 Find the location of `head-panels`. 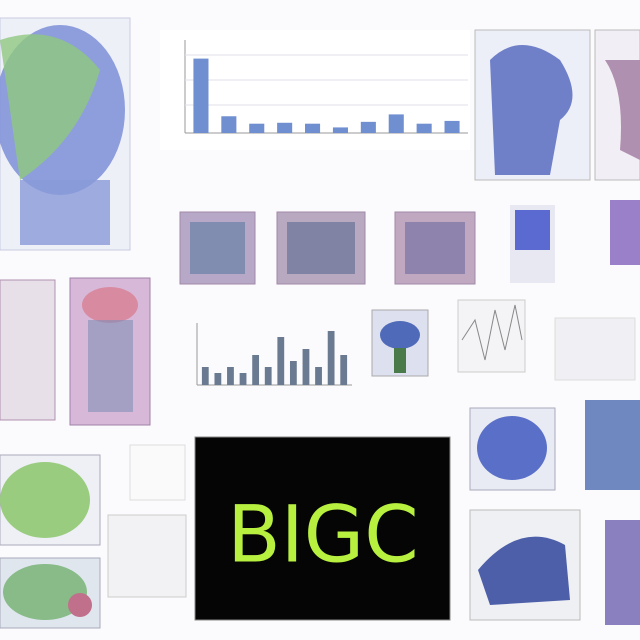

head-panels is located at coordinates (557, 105).